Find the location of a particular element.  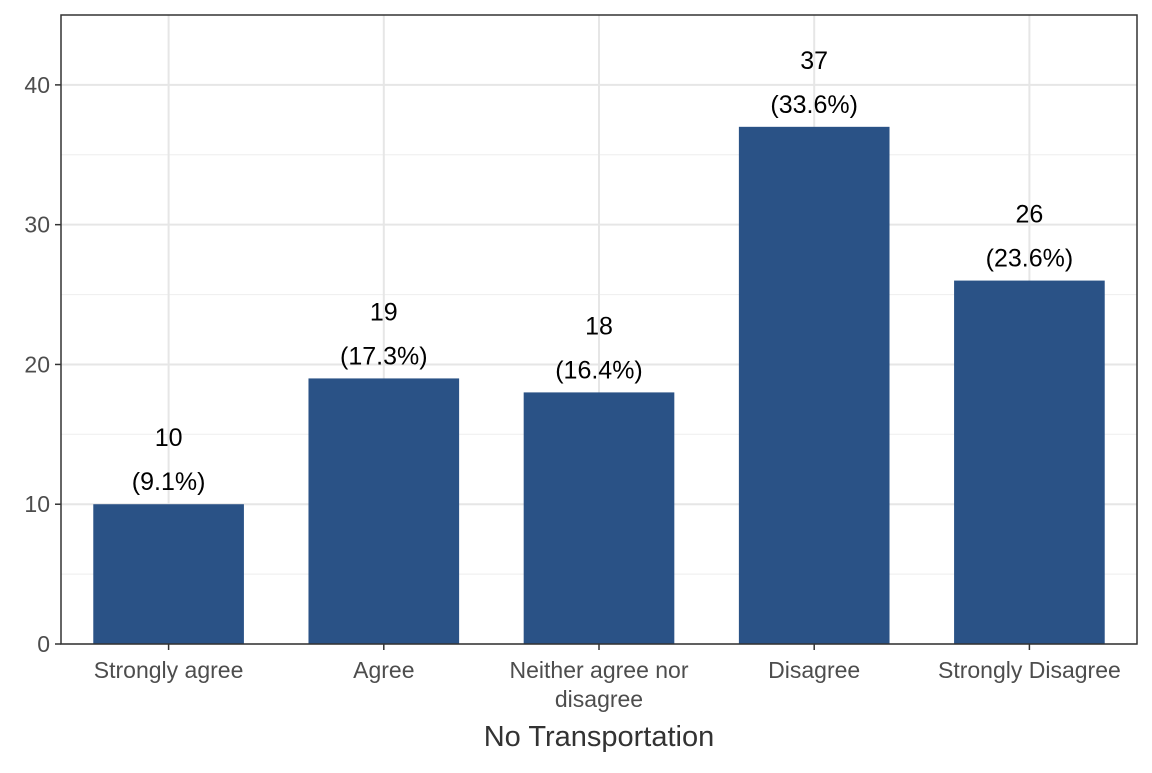

data-label-count: 10 is located at coordinates (169, 438).